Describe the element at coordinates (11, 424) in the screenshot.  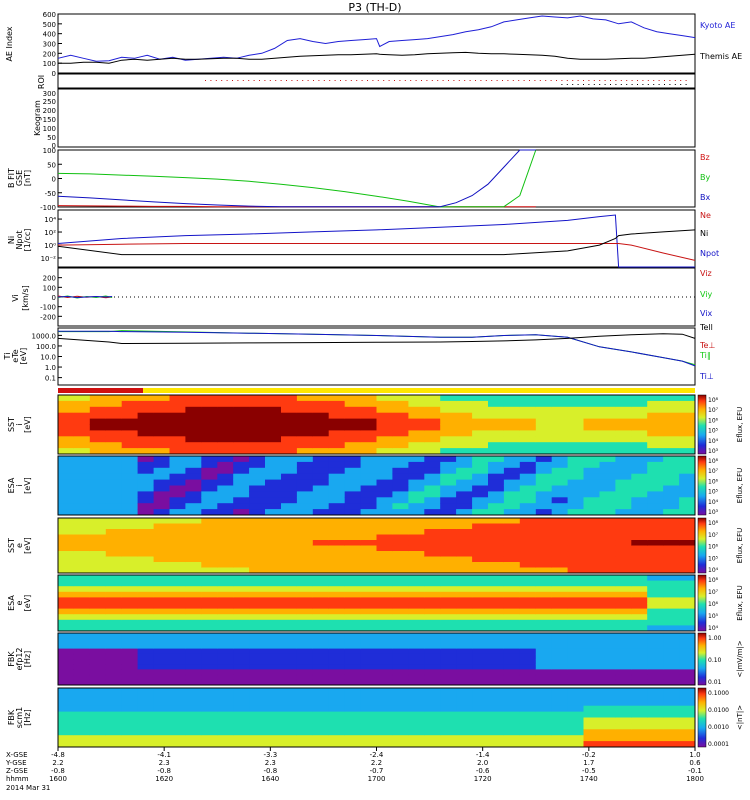
I see `spectrogram-ylabel: SST` at that location.